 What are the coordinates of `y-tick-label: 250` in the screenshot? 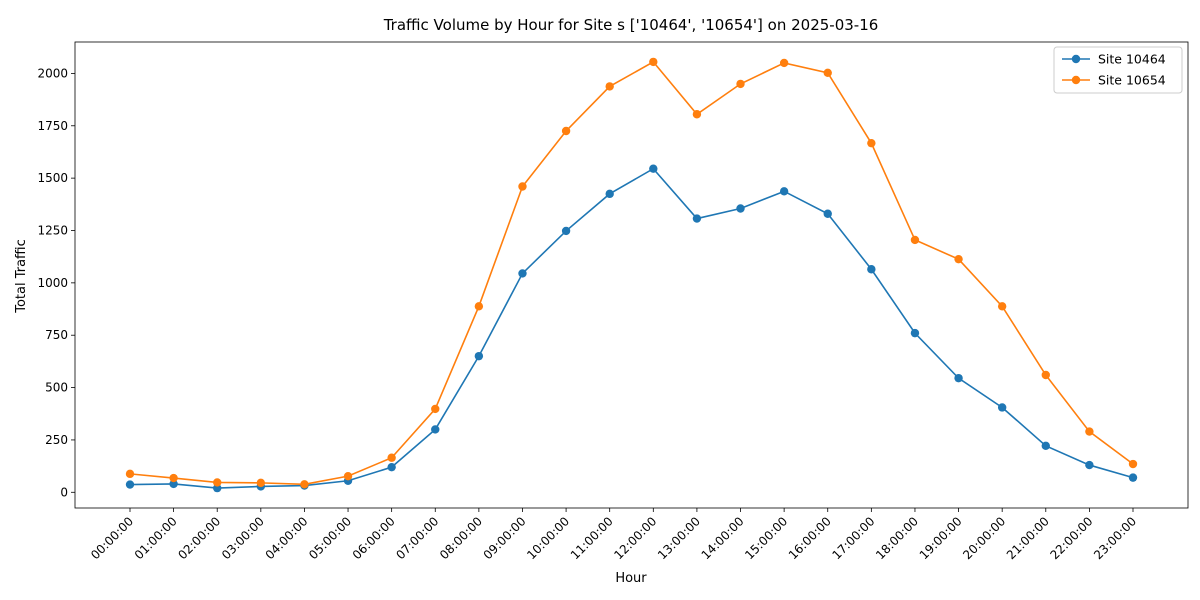 It's located at (56, 440).